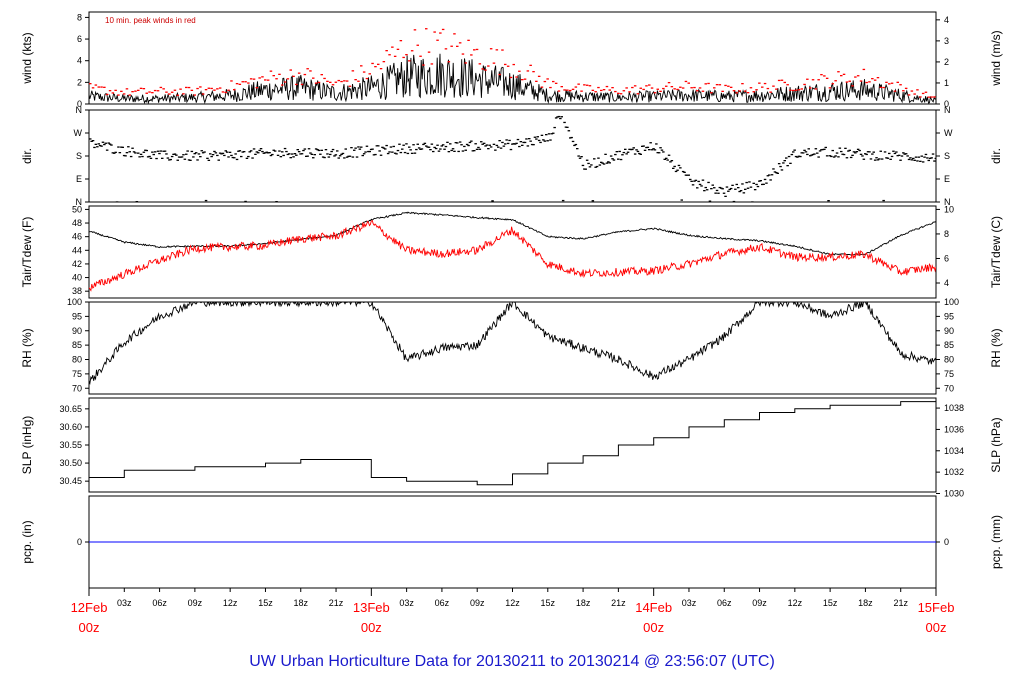 The width and height of the screenshot is (1024, 700). I want to click on pcp-panel: 0 0 pcp. (in) pcp. (mm), so click(511, 542).